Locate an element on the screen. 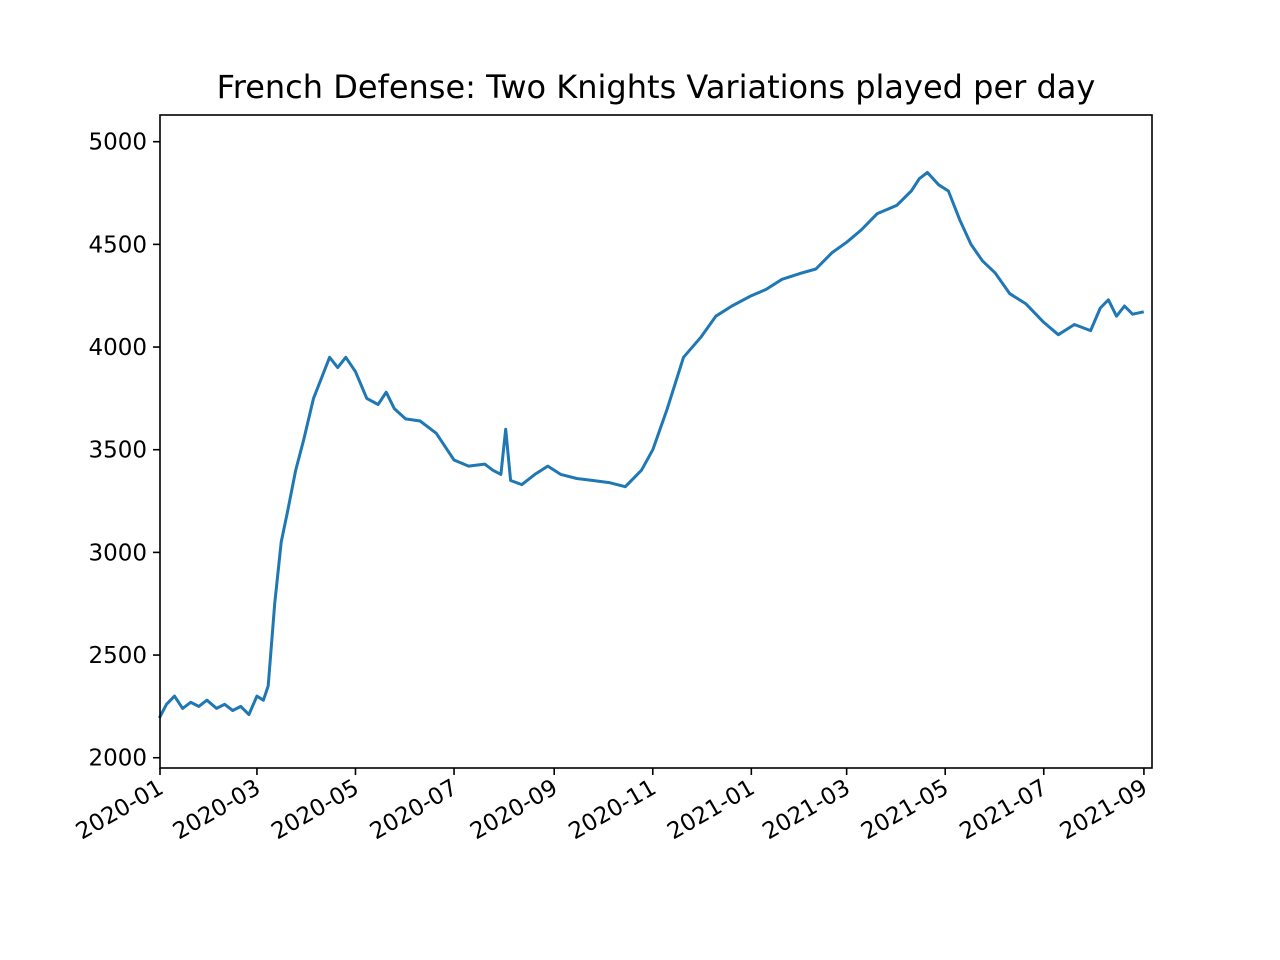 Image resolution: width=1280 pixels, height=960 pixels. y-tick-label: 4000 is located at coordinates (117, 348).